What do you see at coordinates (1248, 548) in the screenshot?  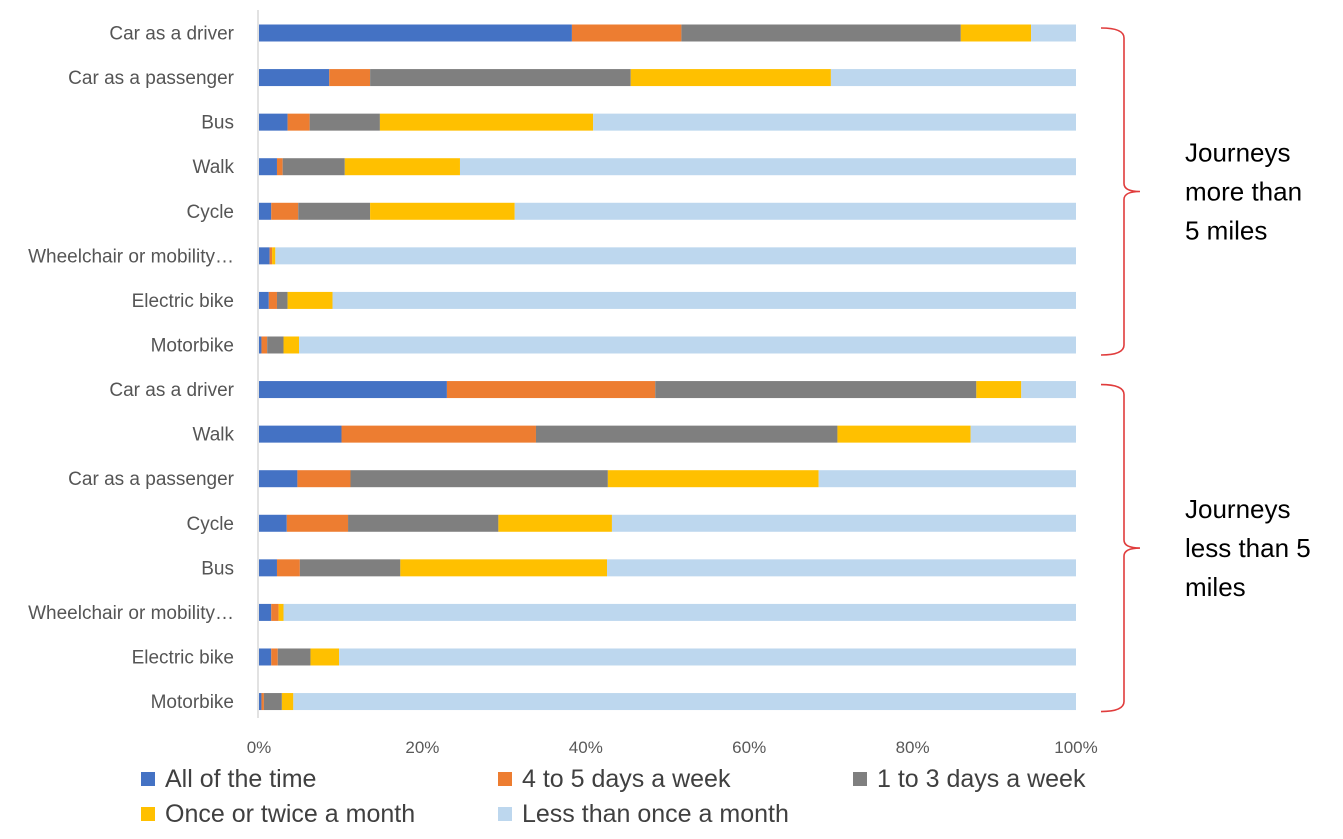 I see `group-label-line: less than 5` at bounding box center [1248, 548].